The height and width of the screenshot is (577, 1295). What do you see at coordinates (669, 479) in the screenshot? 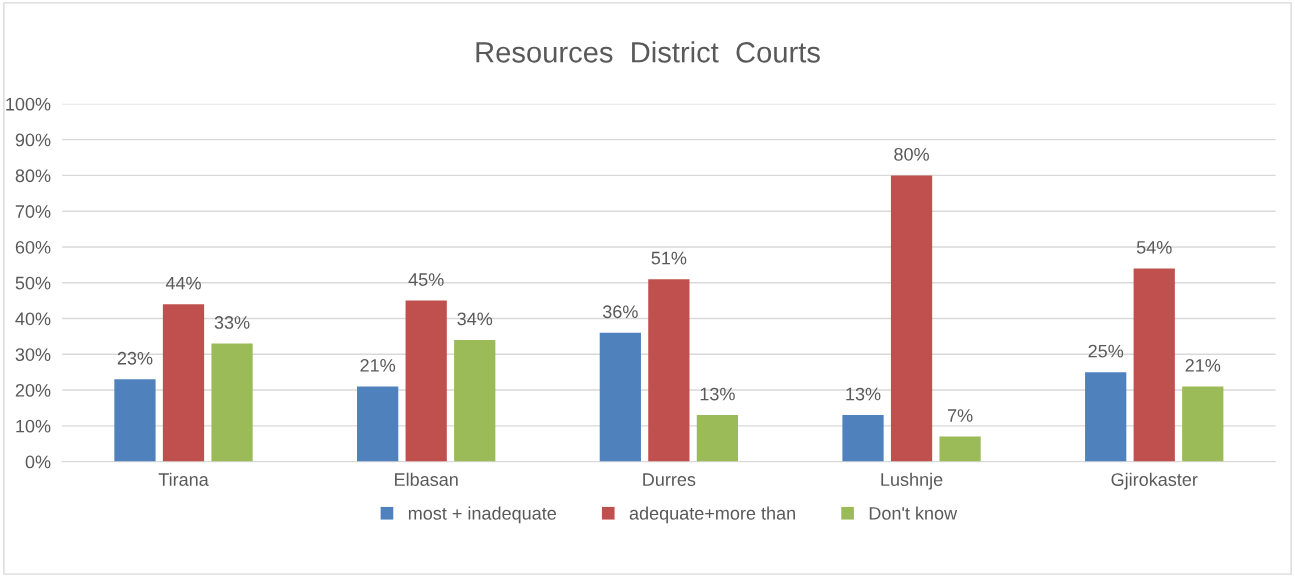
I see `x-tick-label: Durres` at bounding box center [669, 479].